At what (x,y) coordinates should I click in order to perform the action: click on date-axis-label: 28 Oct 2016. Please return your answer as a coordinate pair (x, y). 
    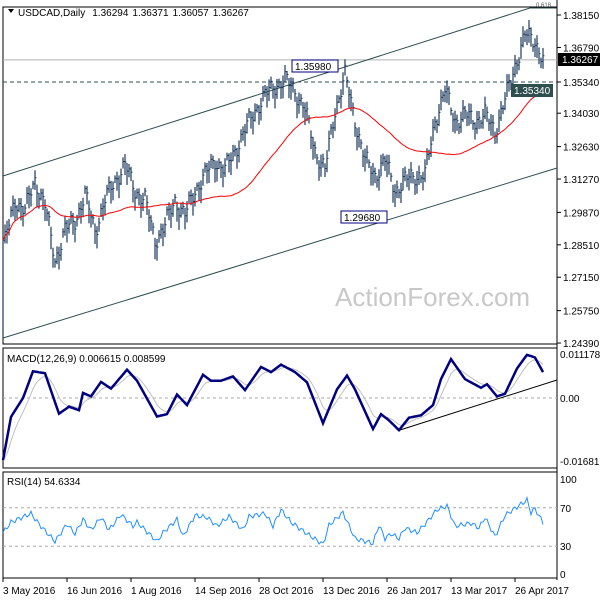
    Looking at the image, I should click on (286, 591).